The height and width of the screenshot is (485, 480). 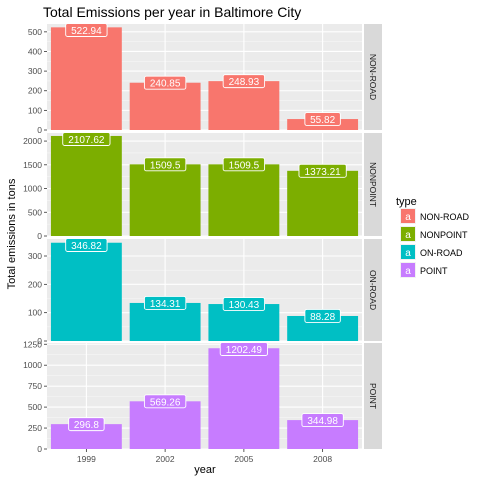 I want to click on legend-entry-label: POINT, so click(x=434, y=271).